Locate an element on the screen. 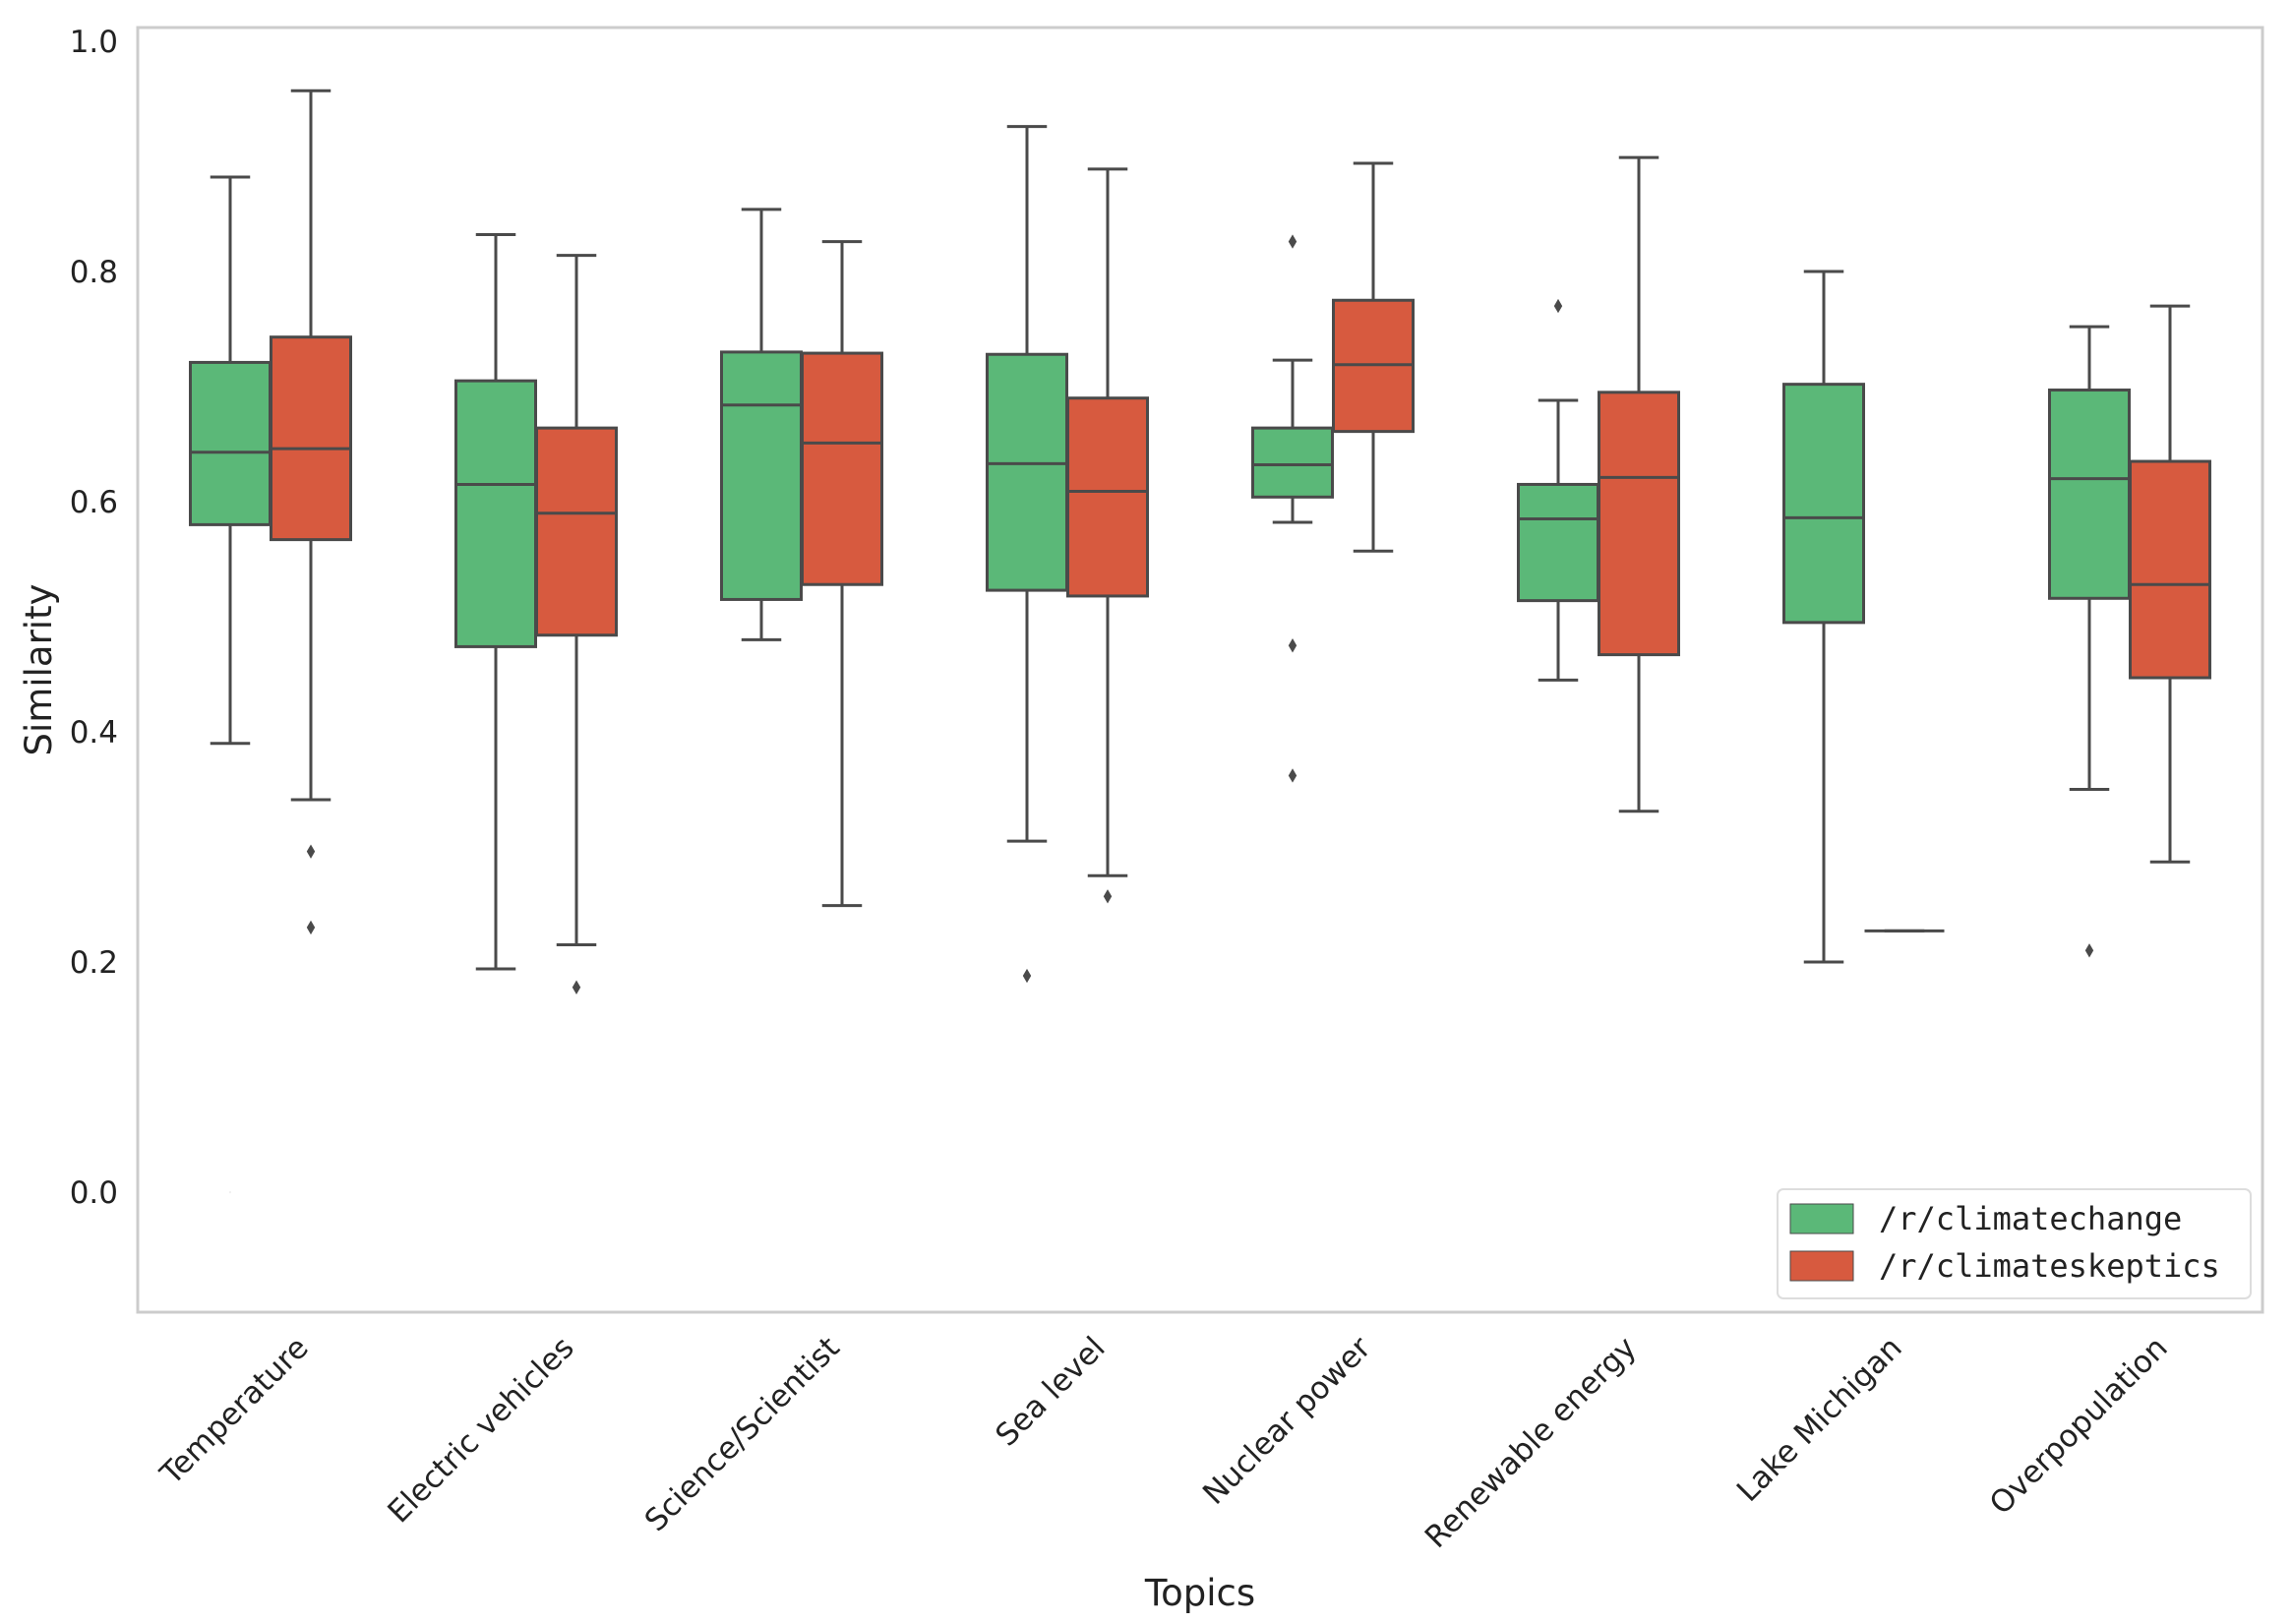 The width and height of the screenshot is (2292, 1624). x-tick-label: Overpopulation is located at coordinates (2079, 1426).